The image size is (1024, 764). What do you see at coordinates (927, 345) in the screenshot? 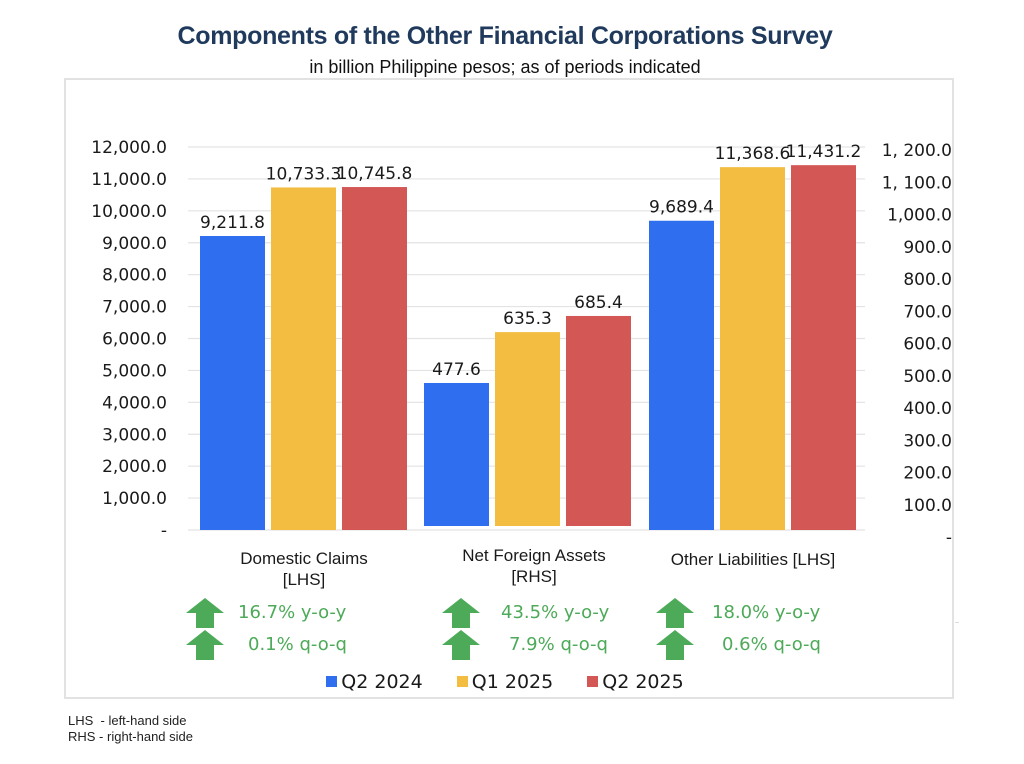
I see `right-axis-tick-label: 600.0` at bounding box center [927, 345].